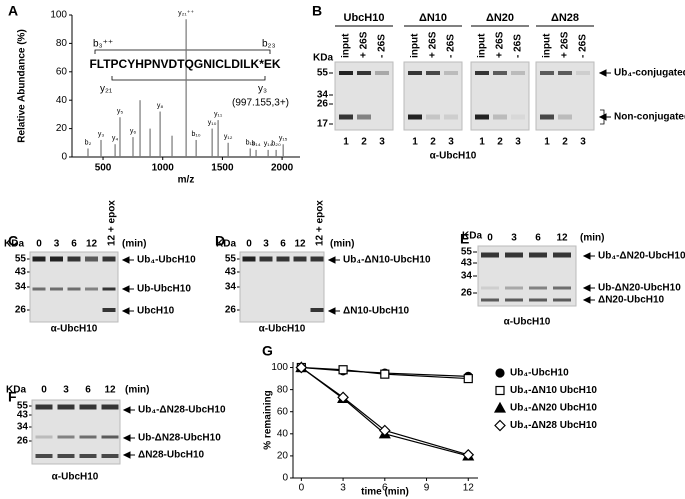 This screenshot has height=499, width=685. Describe the element at coordinates (467, 263) in the screenshot. I see `marker-label: 43` at that location.